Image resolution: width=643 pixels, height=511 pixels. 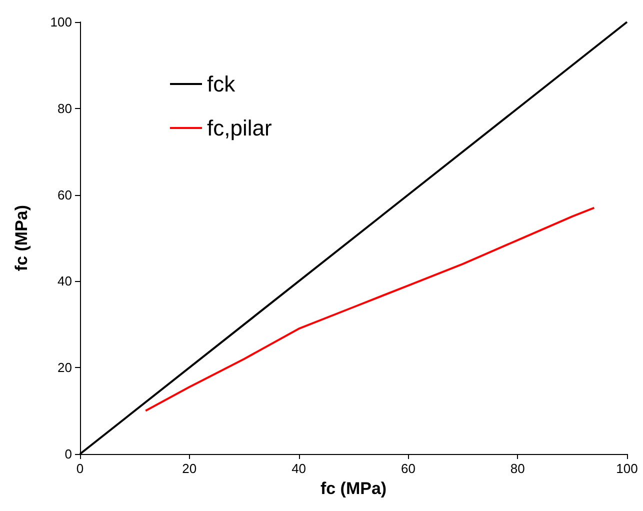 What do you see at coordinates (65, 281) in the screenshot?
I see `y-tick-label: 40` at bounding box center [65, 281].